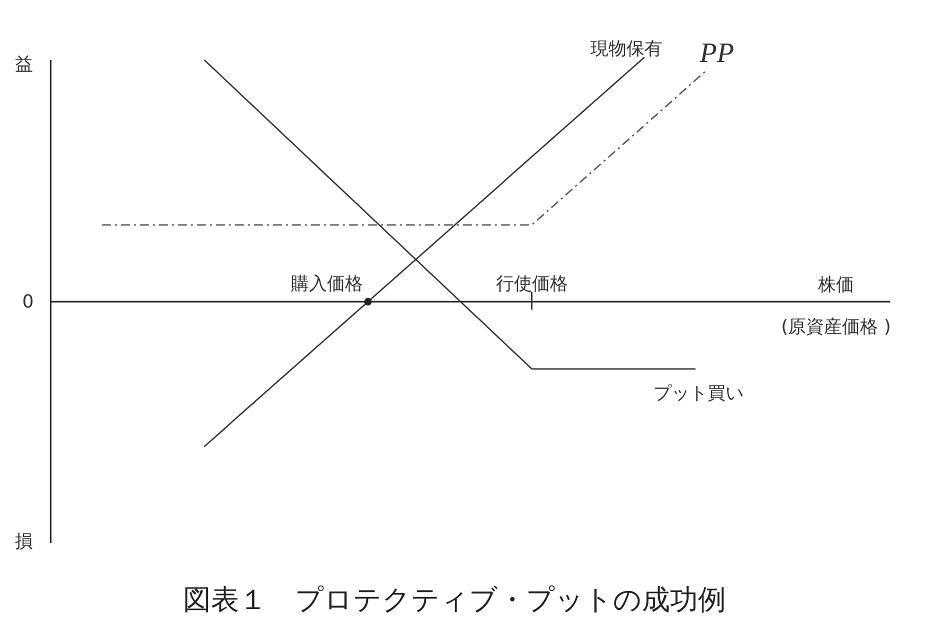 This screenshot has width=929, height=627. I want to click on x-axis-label: 購入価格, so click(327, 284).